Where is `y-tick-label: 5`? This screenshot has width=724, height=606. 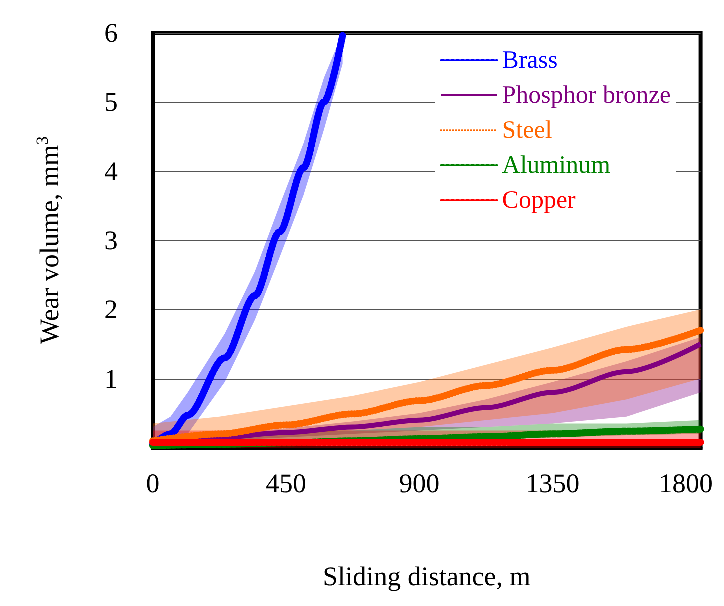 y-tick-label: 5 is located at coordinates (111, 102).